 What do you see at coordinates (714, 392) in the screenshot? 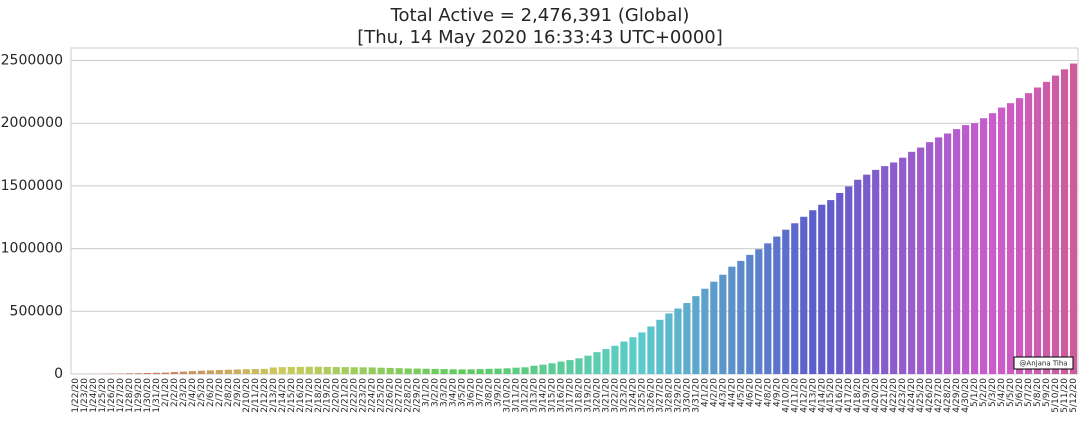
I see `x-tick-label: 4/2/20` at bounding box center [714, 392].